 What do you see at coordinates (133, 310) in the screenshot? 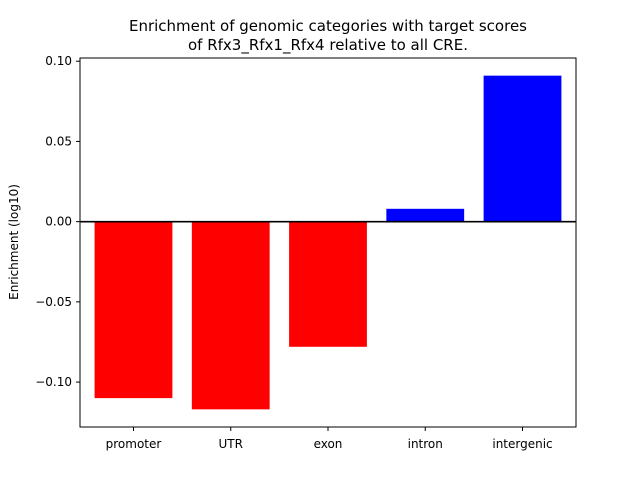
I see `bar-promoter` at bounding box center [133, 310].